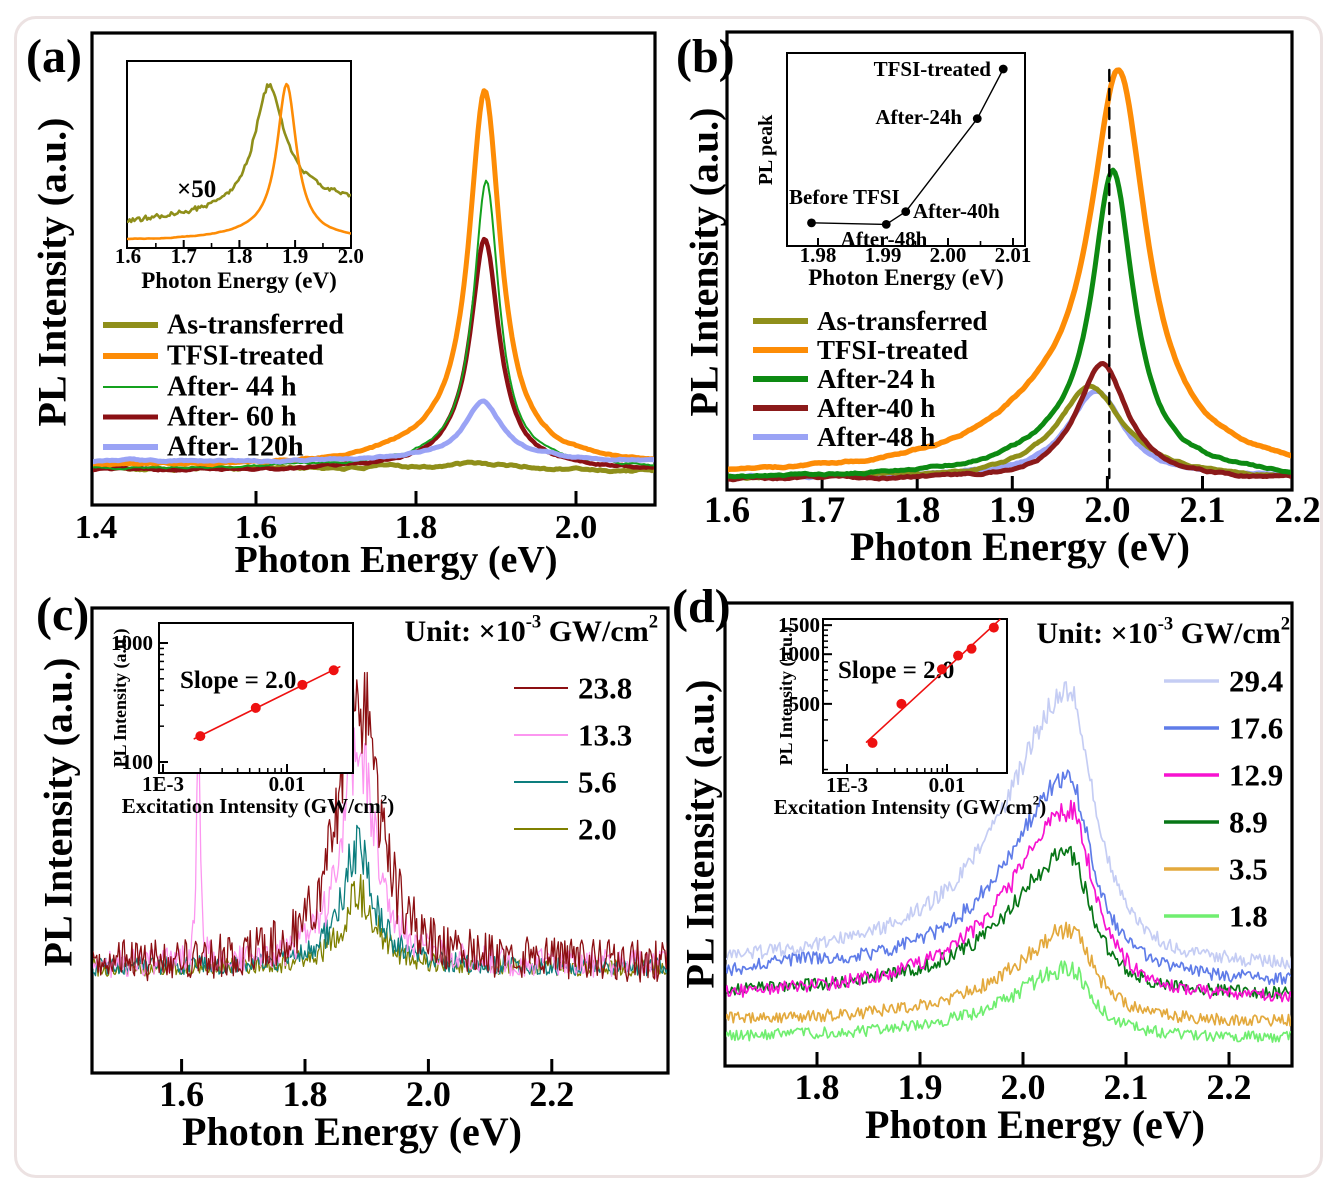  I want to click on legend-label: After-40 h, so click(876, 408).